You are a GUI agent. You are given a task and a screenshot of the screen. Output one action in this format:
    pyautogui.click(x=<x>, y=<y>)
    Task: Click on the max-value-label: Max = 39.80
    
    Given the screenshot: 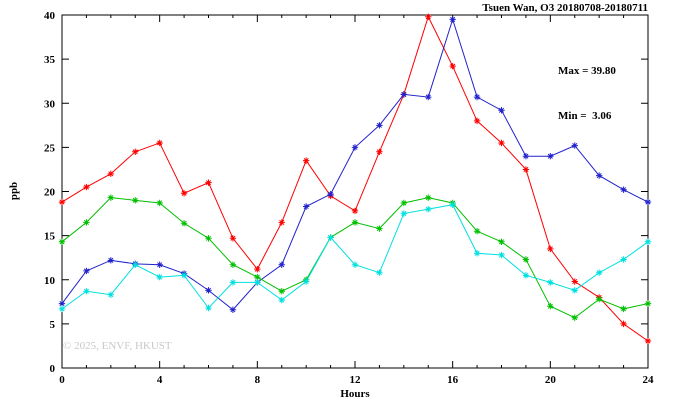 What is the action you would take?
    pyautogui.click(x=587, y=71)
    